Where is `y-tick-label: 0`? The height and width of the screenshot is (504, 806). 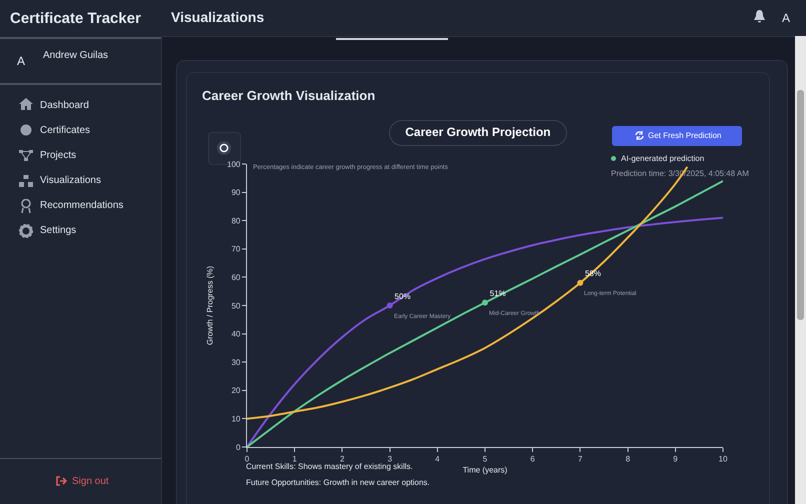 y-tick-label: 0 is located at coordinates (238, 447).